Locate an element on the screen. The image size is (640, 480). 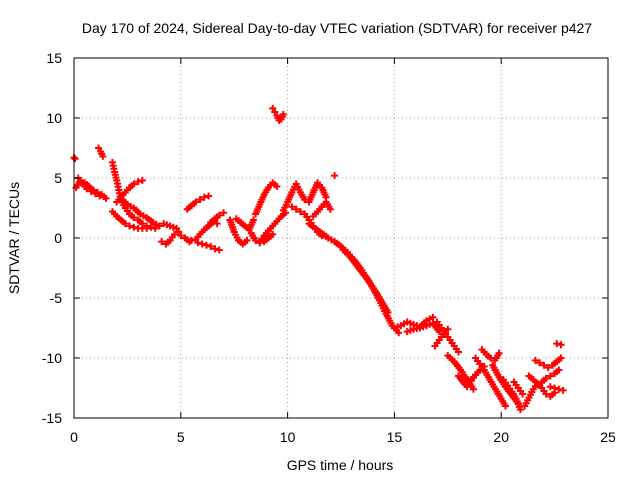
x-tick-label: 15 is located at coordinates (395, 437).